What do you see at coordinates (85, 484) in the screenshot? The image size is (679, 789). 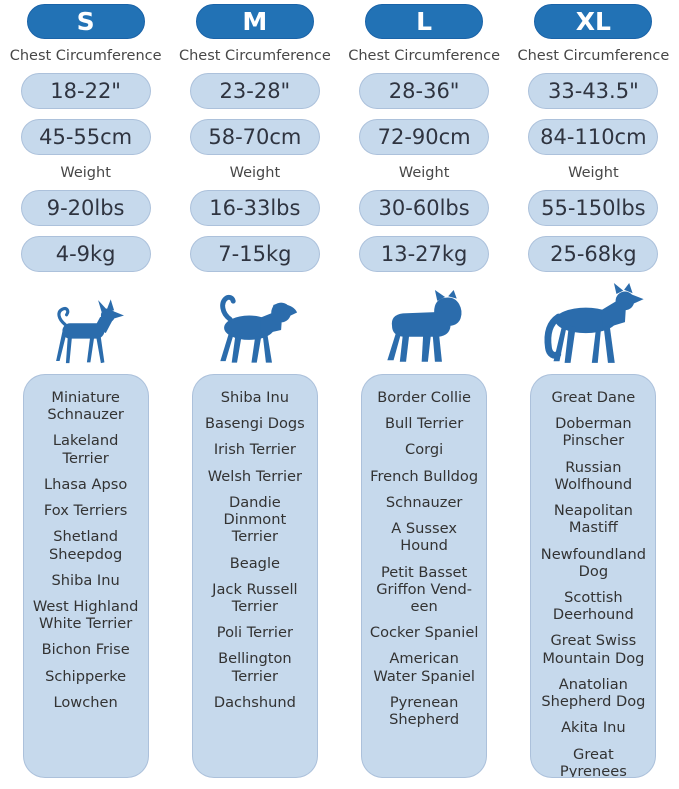 I see `breed-item: Lhasa Apso` at bounding box center [85, 484].